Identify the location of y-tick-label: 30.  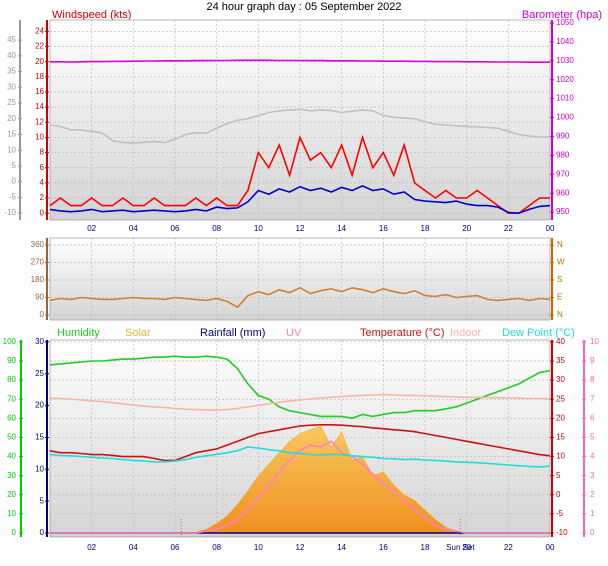
(11, 475).